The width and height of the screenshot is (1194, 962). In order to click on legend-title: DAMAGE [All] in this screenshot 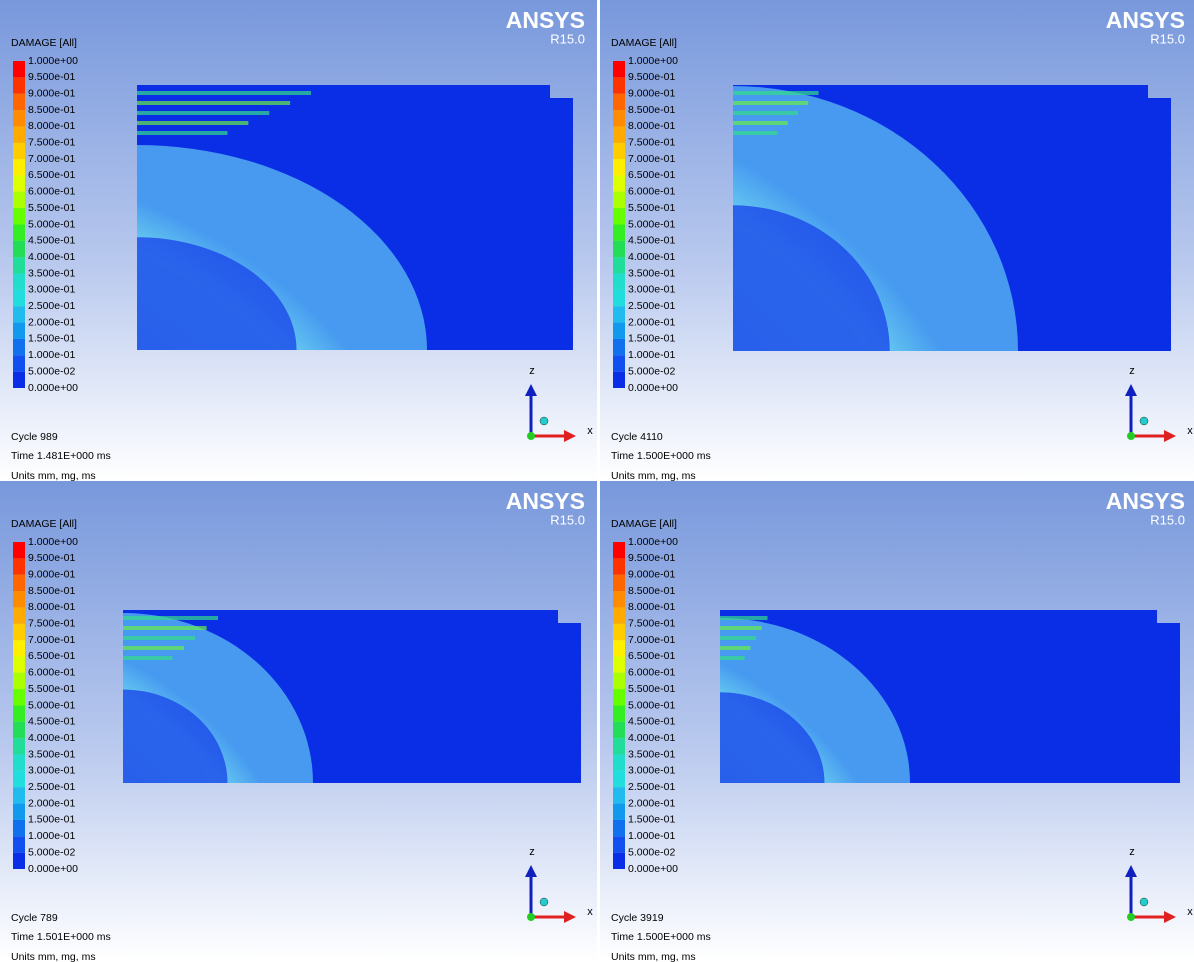, I will do `click(44, 524)`.